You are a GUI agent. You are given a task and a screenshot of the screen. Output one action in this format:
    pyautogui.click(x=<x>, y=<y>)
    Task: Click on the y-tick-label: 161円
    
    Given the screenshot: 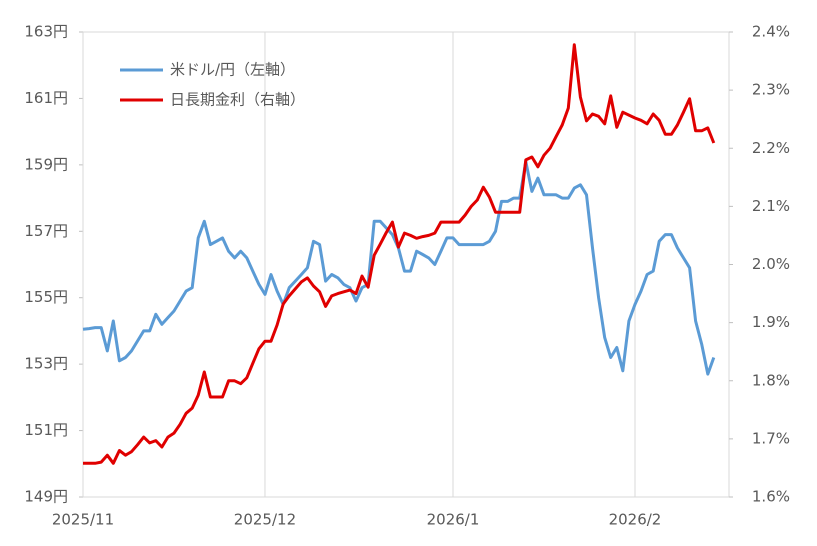 What is the action you would take?
    pyautogui.click(x=46, y=98)
    